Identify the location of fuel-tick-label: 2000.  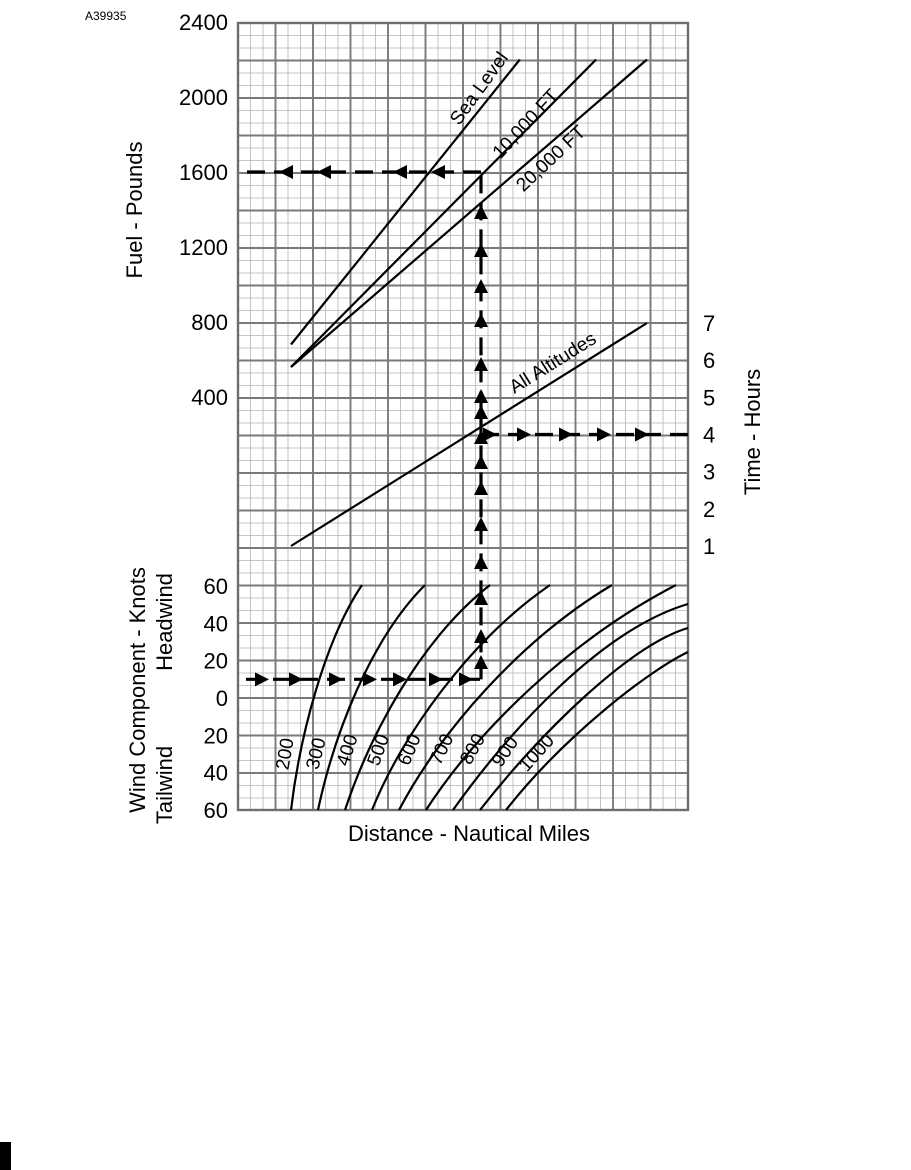
(203, 97).